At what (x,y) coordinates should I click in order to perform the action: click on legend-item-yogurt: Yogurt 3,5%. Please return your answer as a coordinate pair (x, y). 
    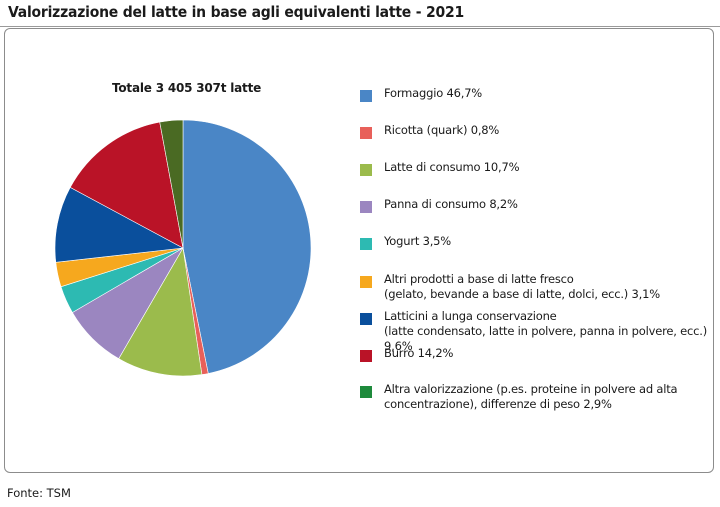
    Looking at the image, I should click on (536, 242).